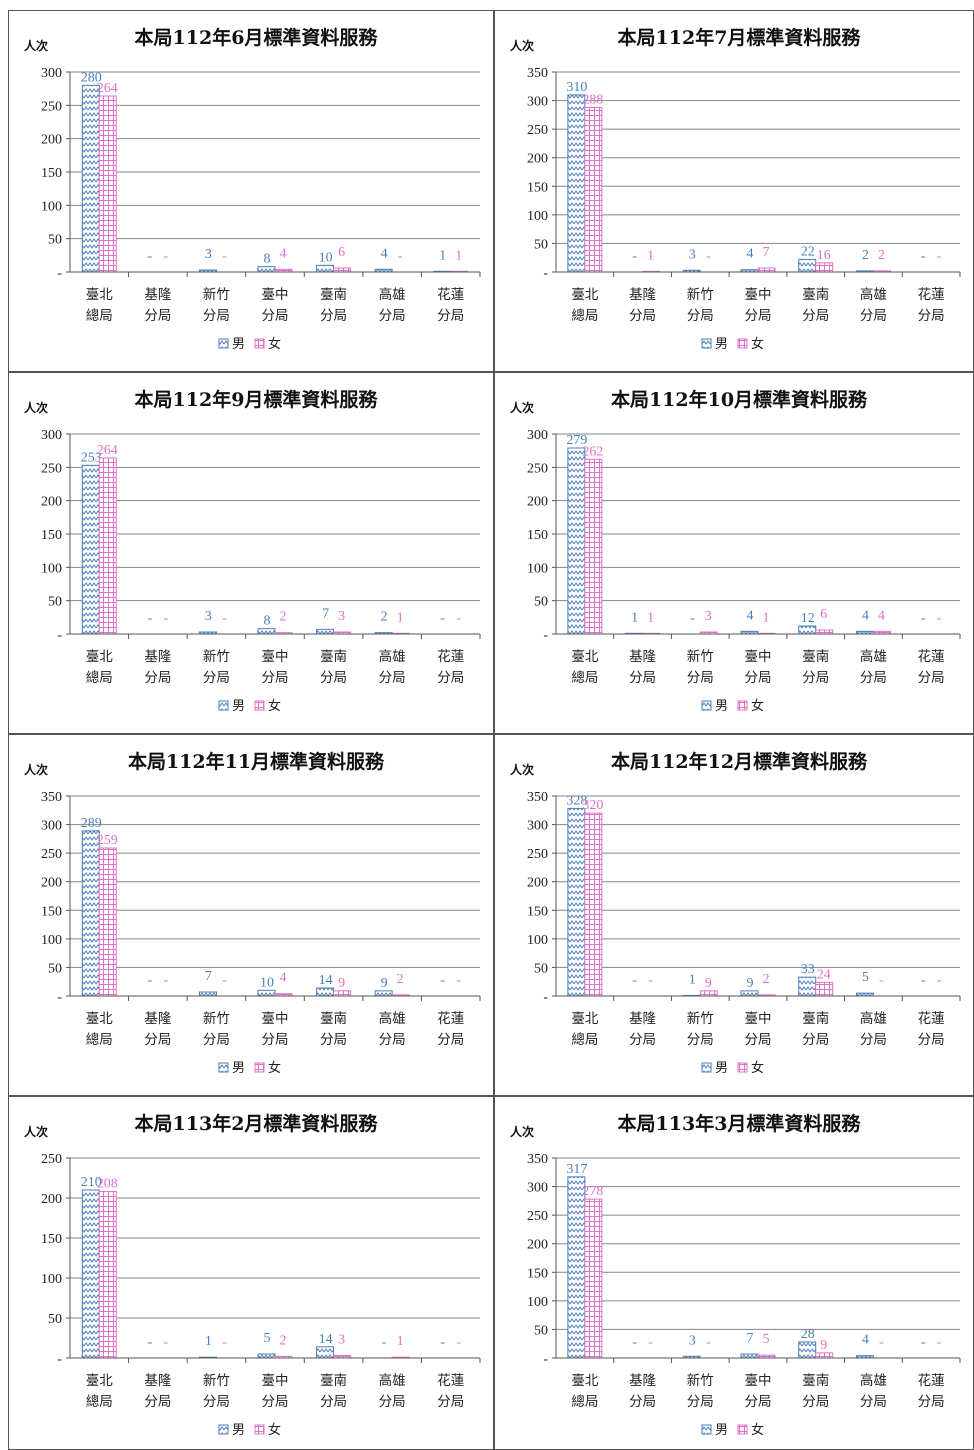  I want to click on data-label-male: 12, so click(808, 618).